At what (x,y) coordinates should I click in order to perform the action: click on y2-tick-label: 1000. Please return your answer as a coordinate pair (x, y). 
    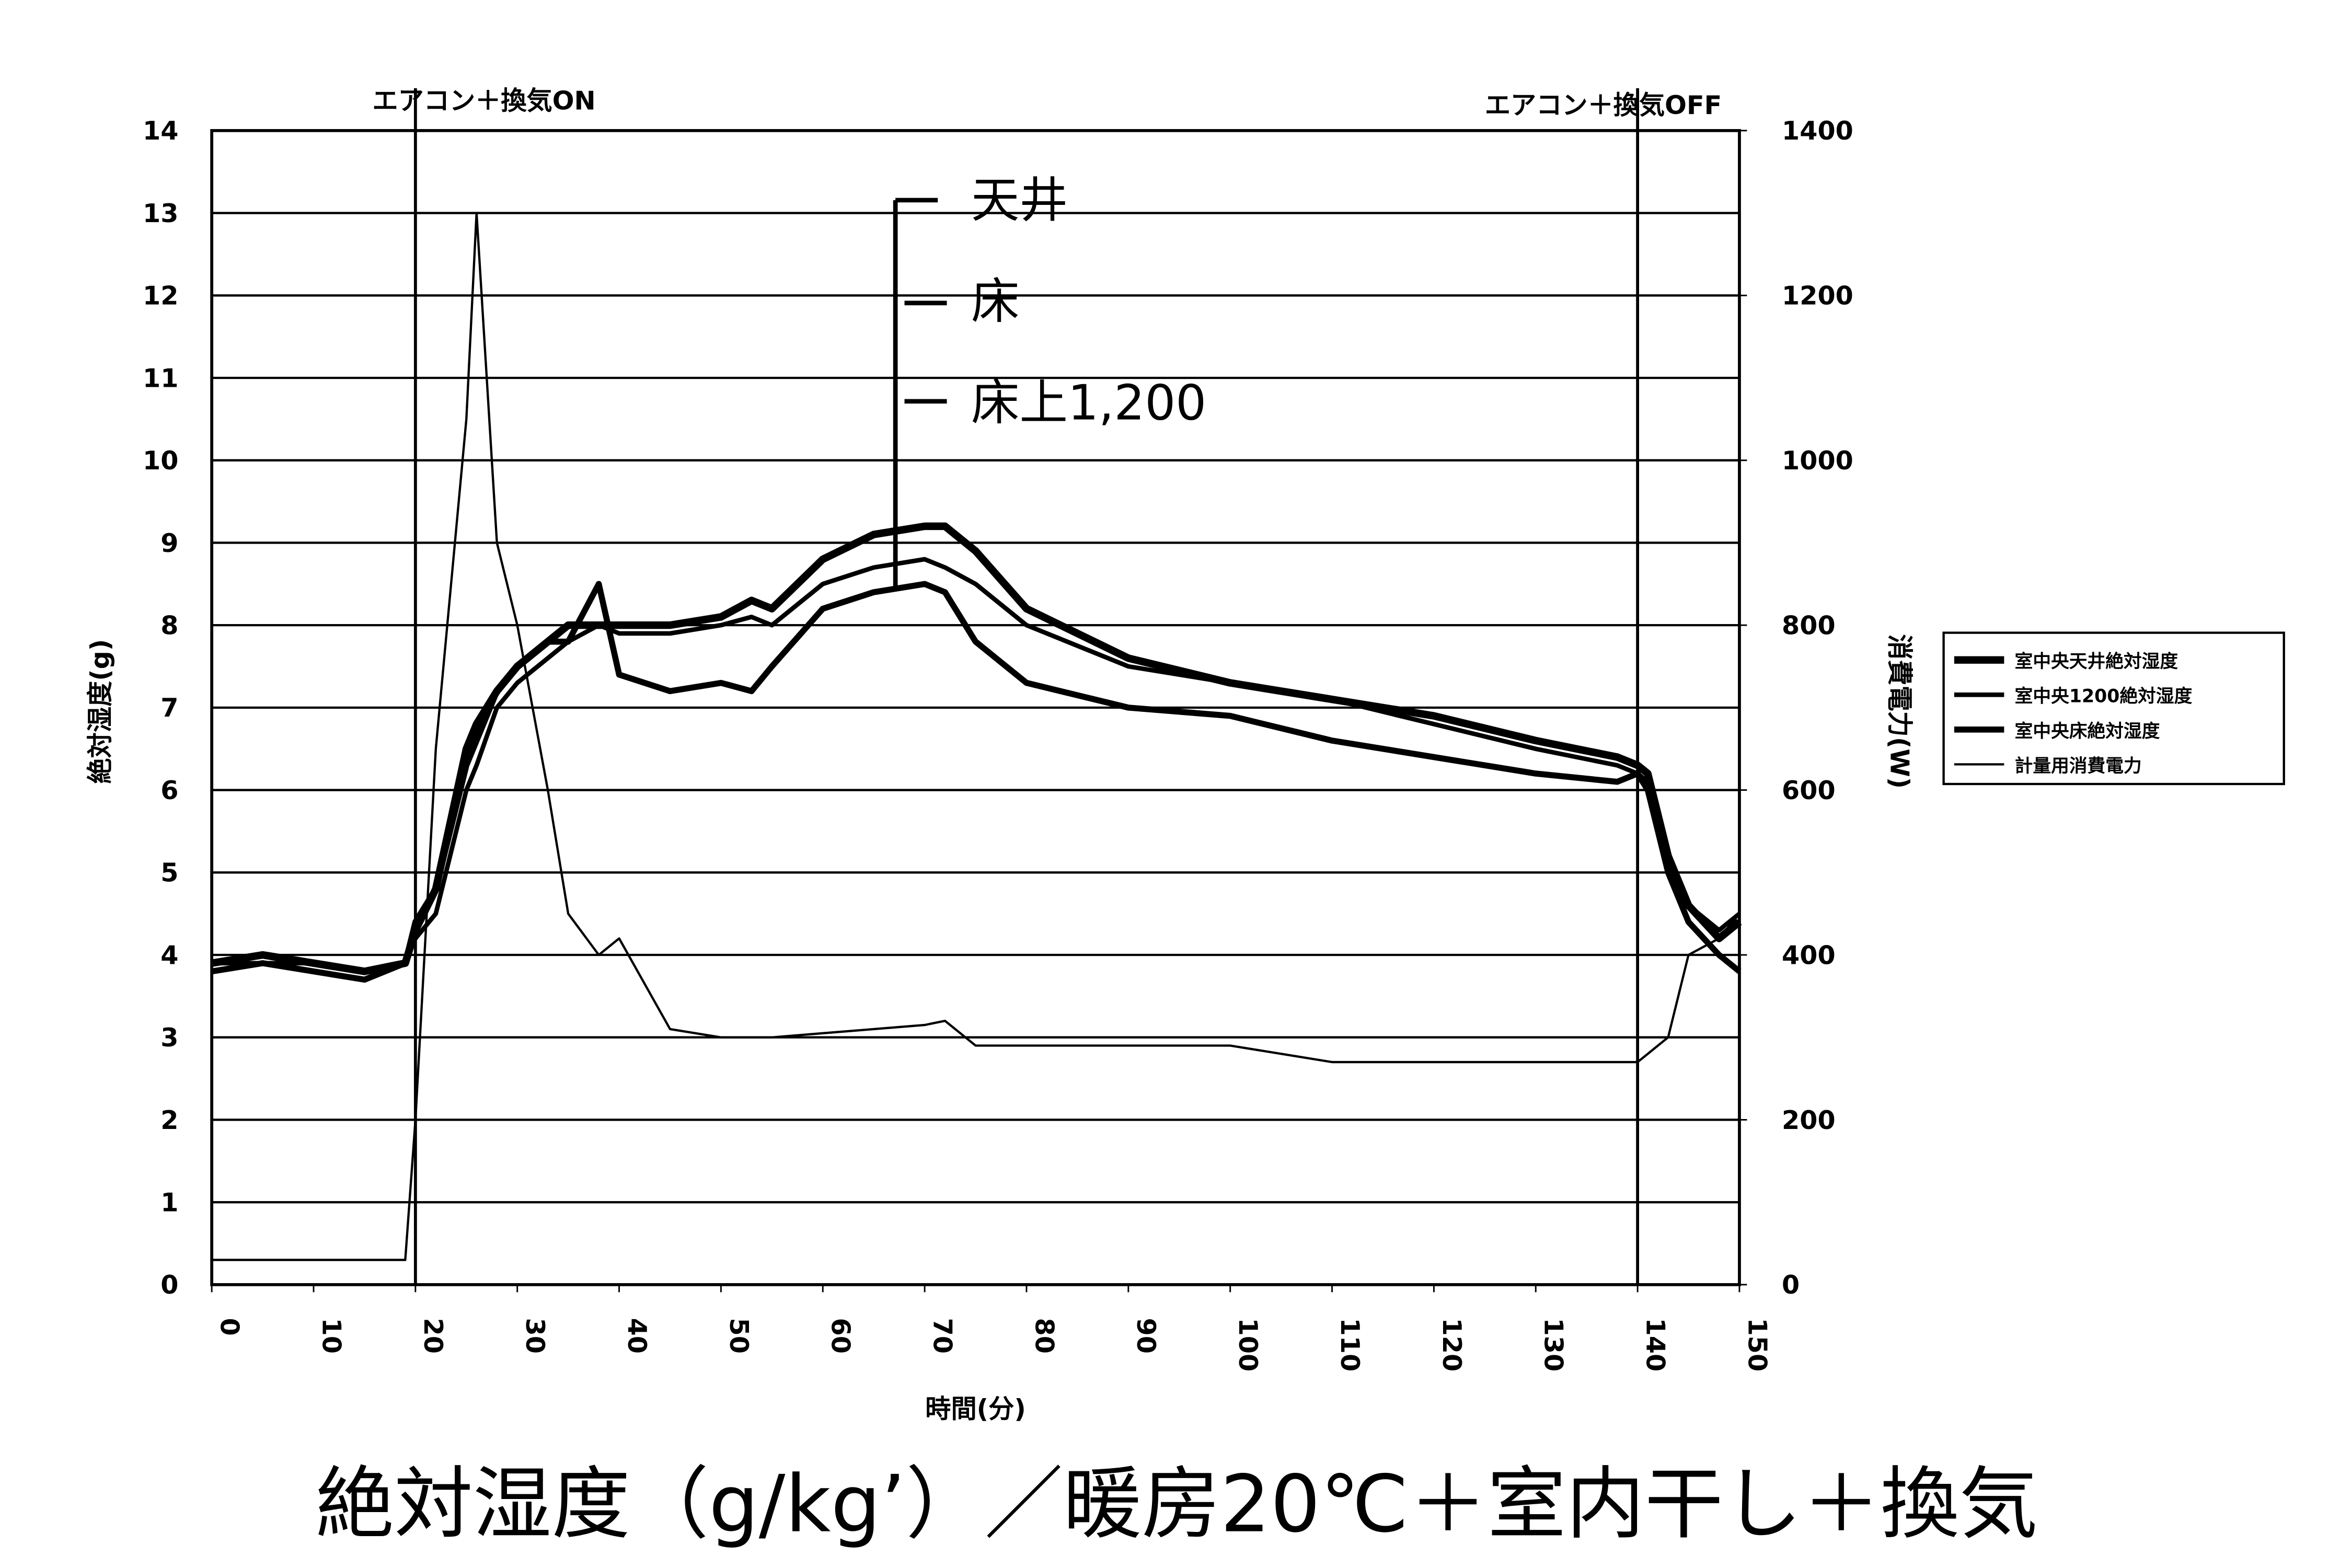
    Looking at the image, I should click on (1817, 460).